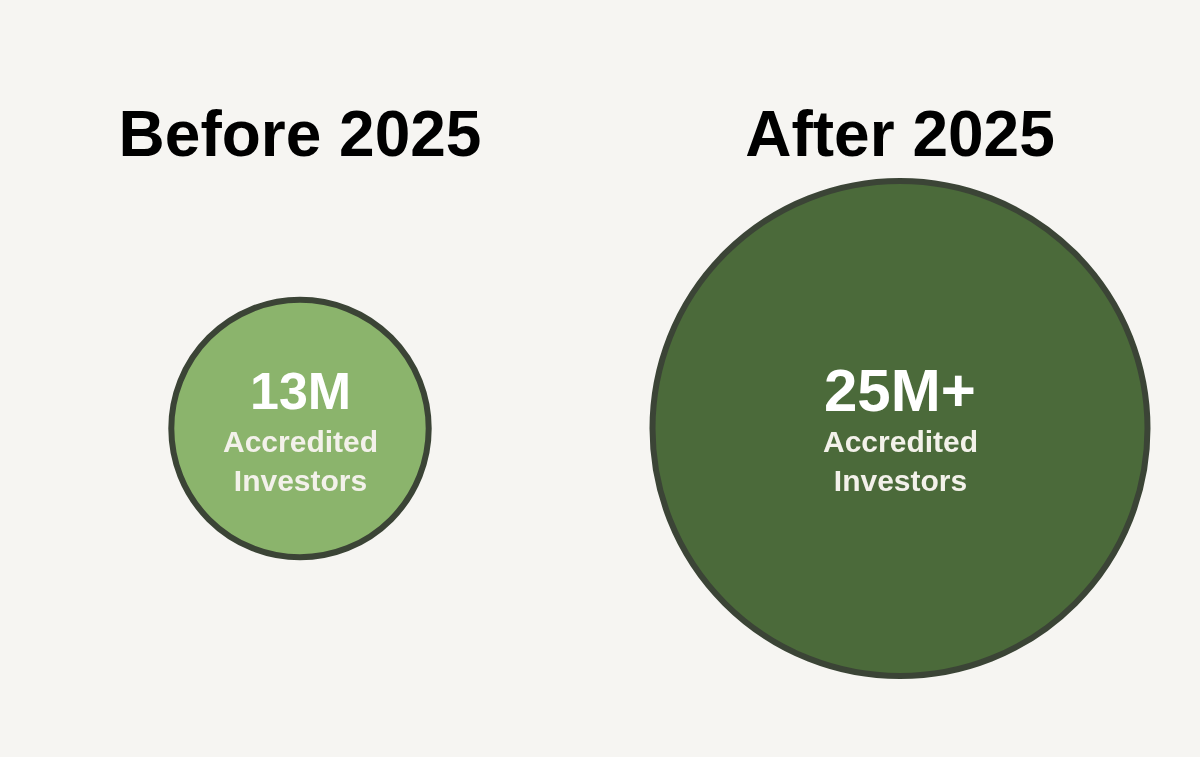  What do you see at coordinates (900, 390) in the screenshot?
I see `data-label: 25M+` at bounding box center [900, 390].